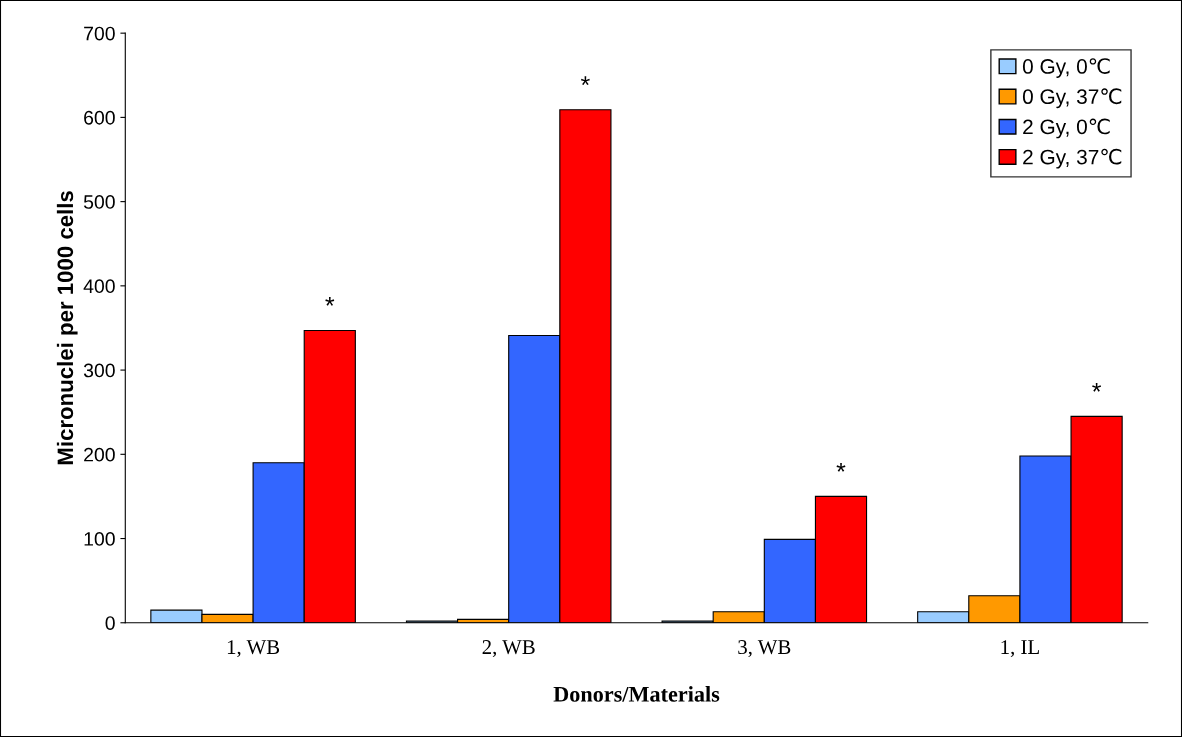 The height and width of the screenshot is (737, 1182). I want to click on x-tick-label: 1, IL, so click(1020, 649).